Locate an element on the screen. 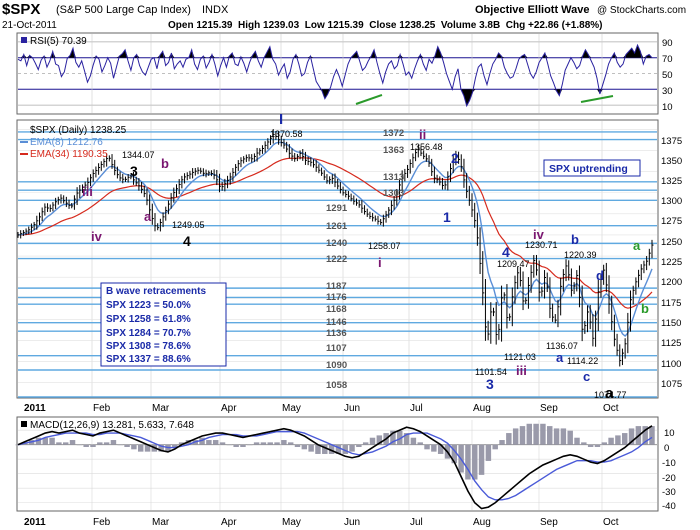  x-tick: Jul is located at coordinates (416, 522).